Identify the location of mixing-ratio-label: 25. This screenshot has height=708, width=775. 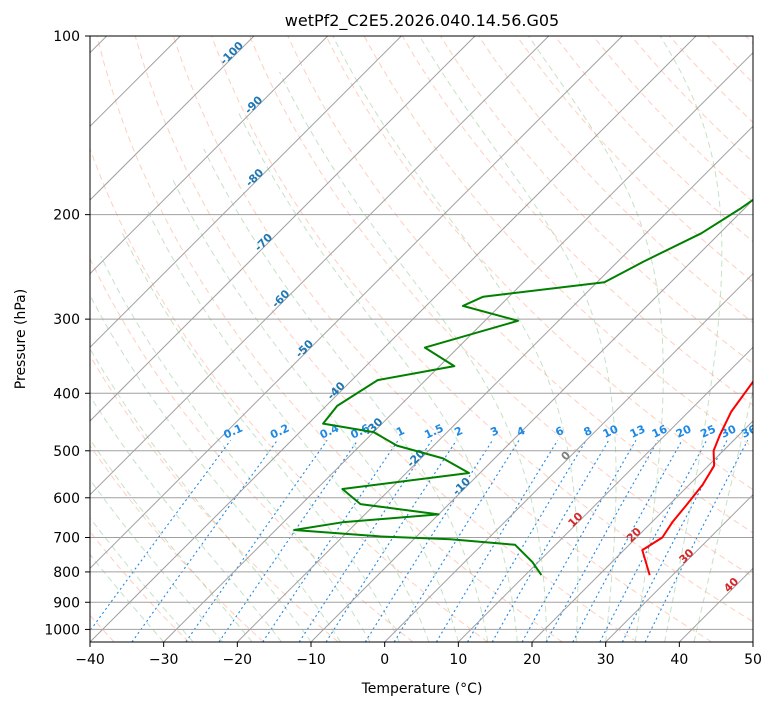
(707, 432).